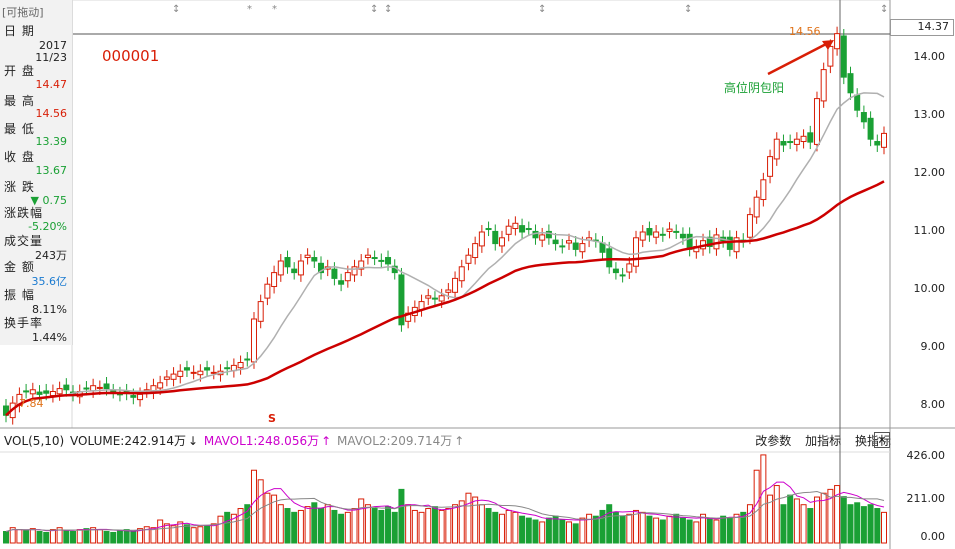 This screenshot has width=955, height=549. Describe the element at coordinates (872, 441) in the screenshot. I see `change-indicator-button: 换指标` at that location.